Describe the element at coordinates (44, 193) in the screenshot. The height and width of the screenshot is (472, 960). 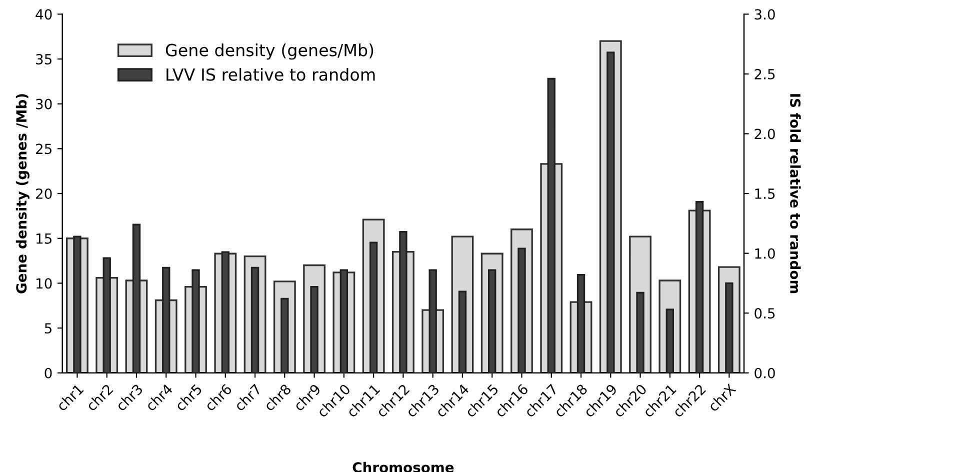
I see `y-tick-label: 20` at that location.